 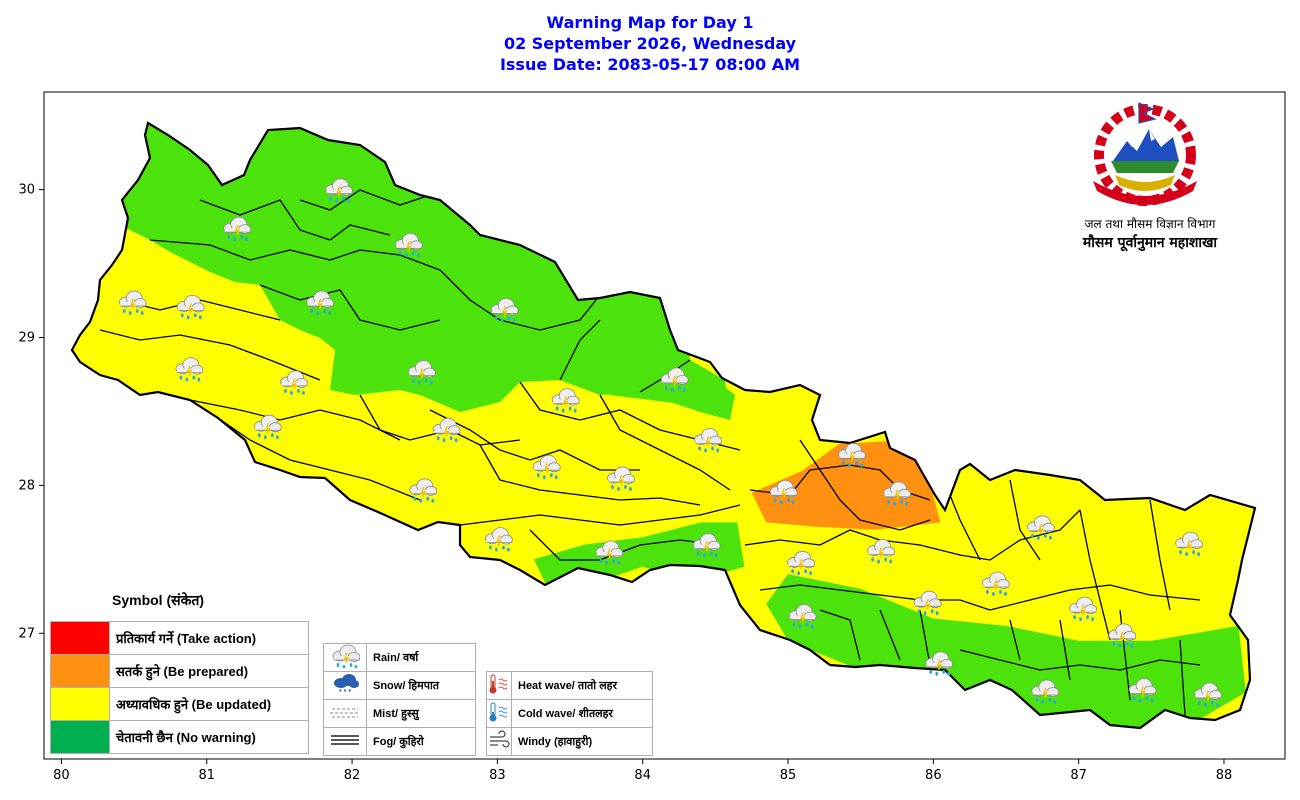 I want to click on rain-icon, so click(x=345, y=657).